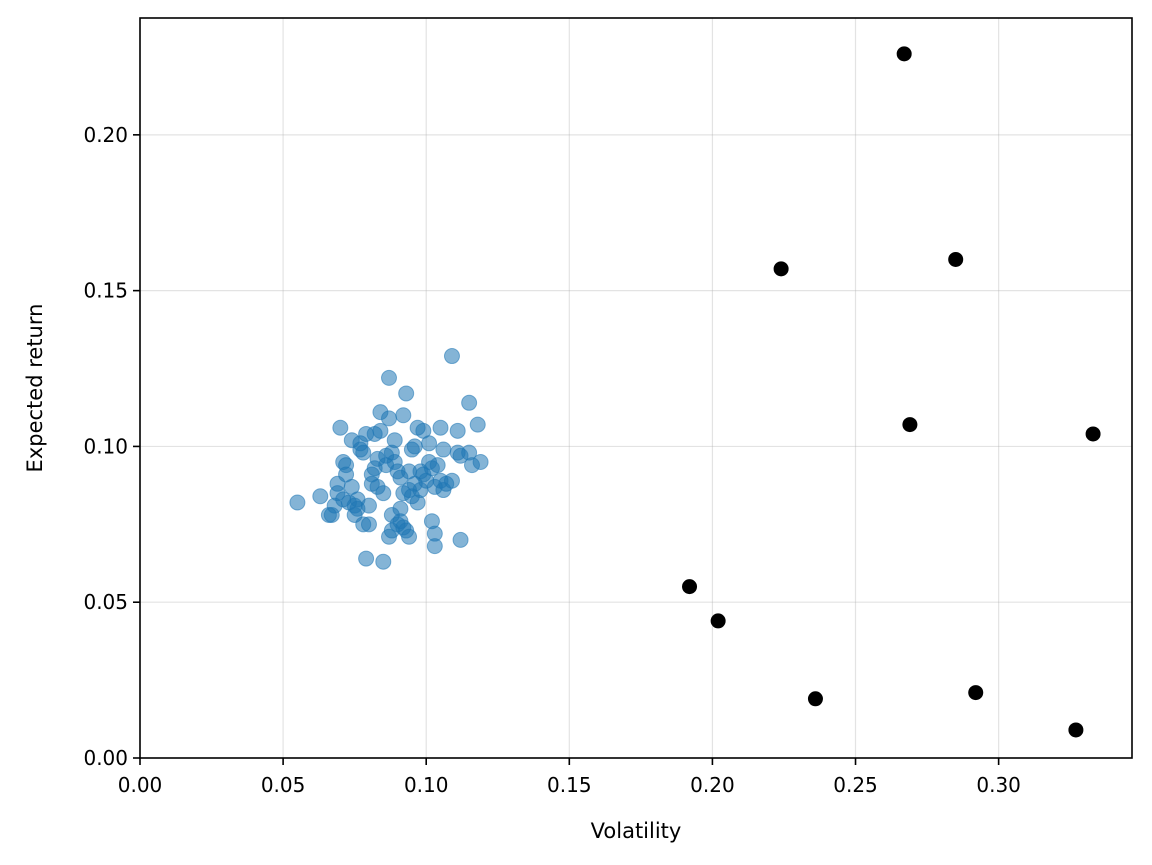 This screenshot has height=865, width=1152. I want to click on y-axis: 0.00 0.05 0.10 0.15 0.20, so click(111, 446).